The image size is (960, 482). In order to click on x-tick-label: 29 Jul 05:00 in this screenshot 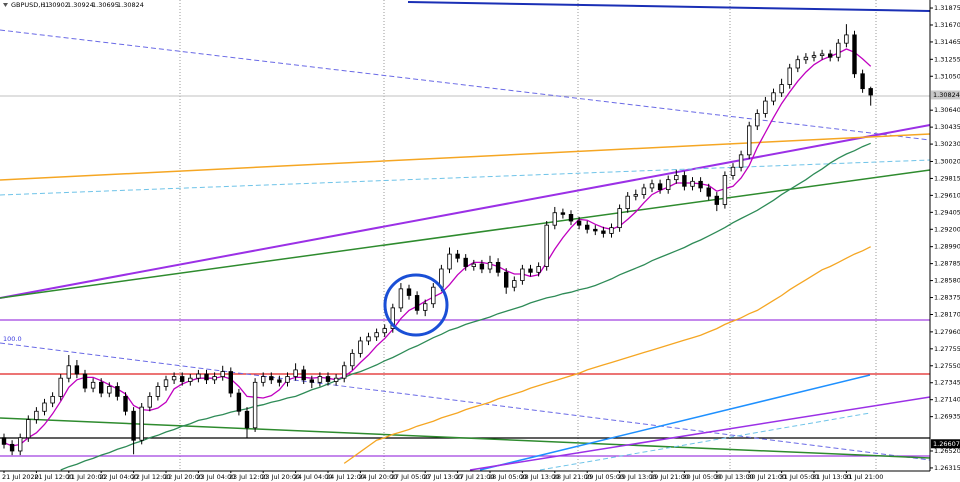, I will do `click(604, 477)`.